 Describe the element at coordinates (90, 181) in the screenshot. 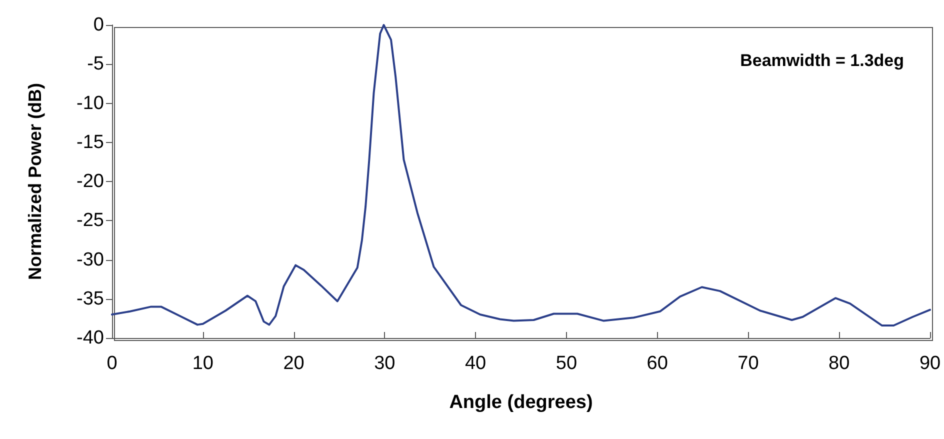

I see `y-tick-label: -20` at that location.